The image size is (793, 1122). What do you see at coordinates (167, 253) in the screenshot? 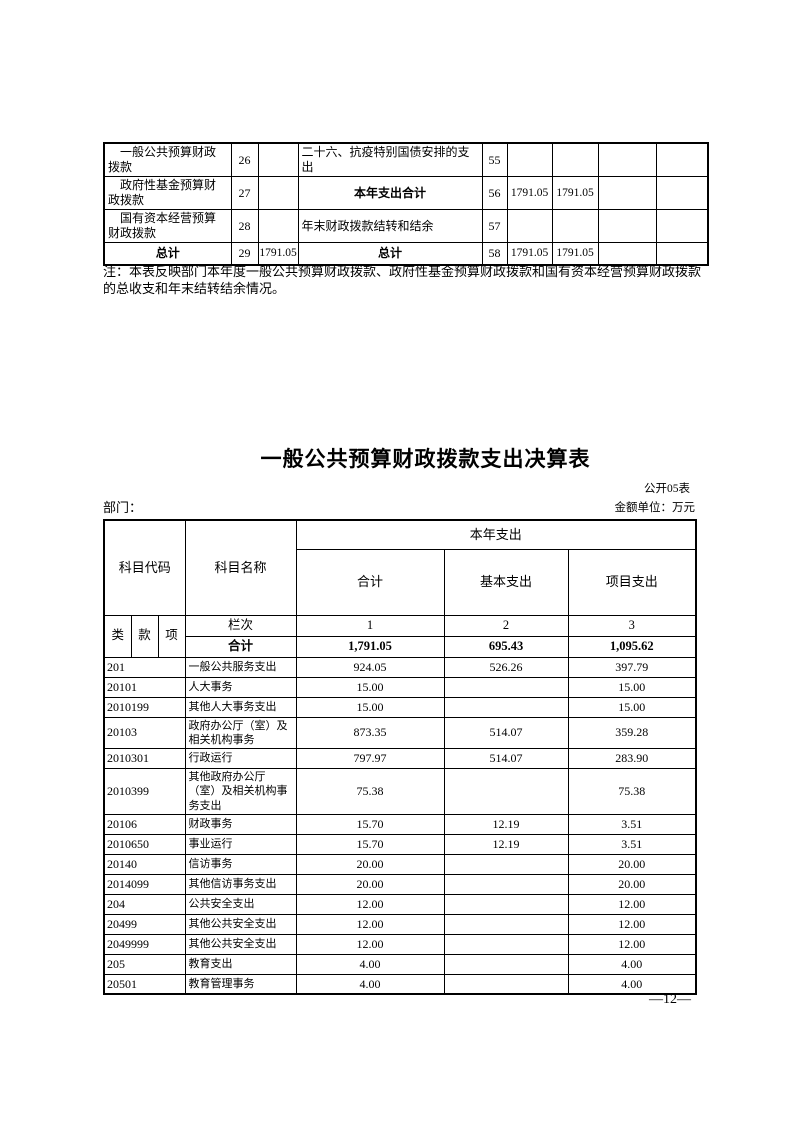
I see `total-label-cell: 总计` at bounding box center [167, 253].